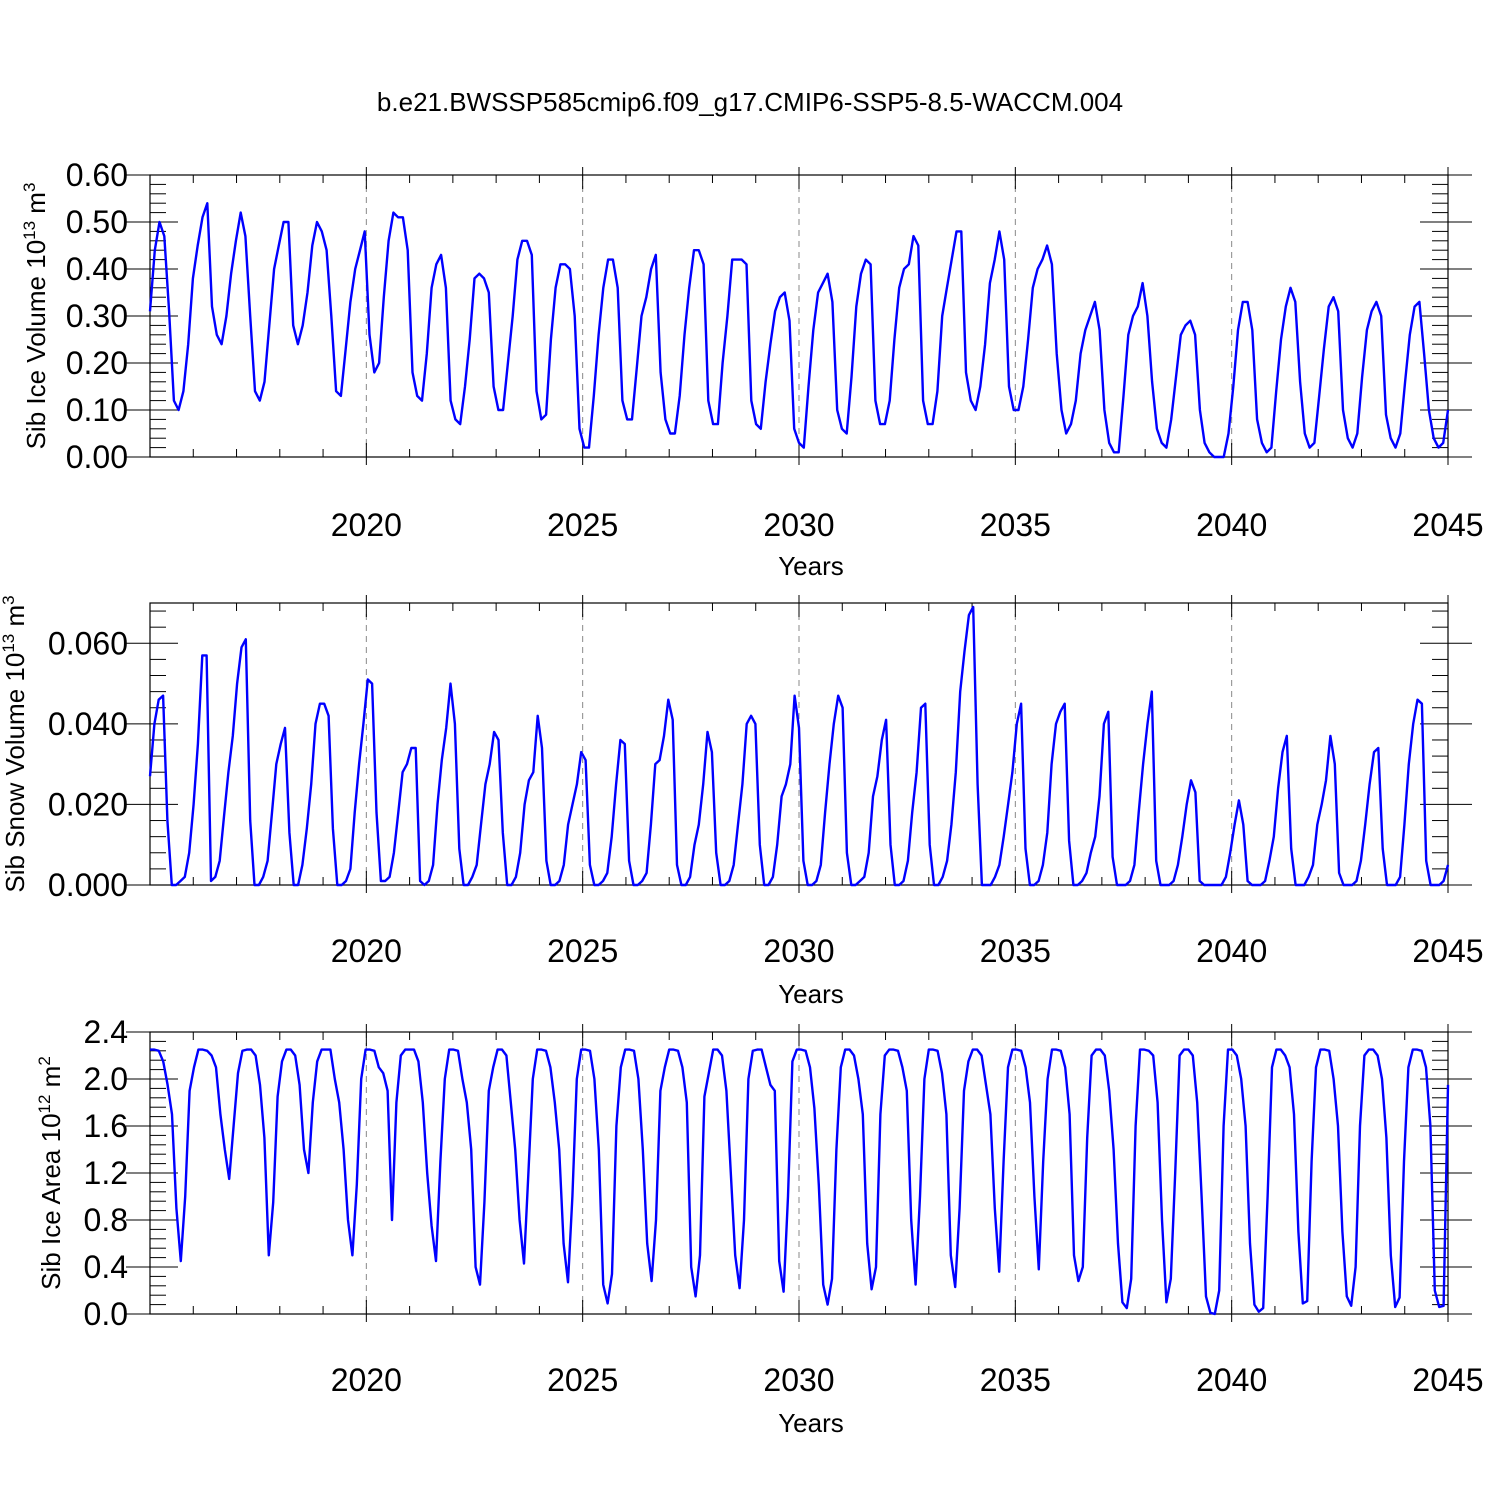  Describe the element at coordinates (799, 330) in the screenshot. I see `data-series-line` at that location.